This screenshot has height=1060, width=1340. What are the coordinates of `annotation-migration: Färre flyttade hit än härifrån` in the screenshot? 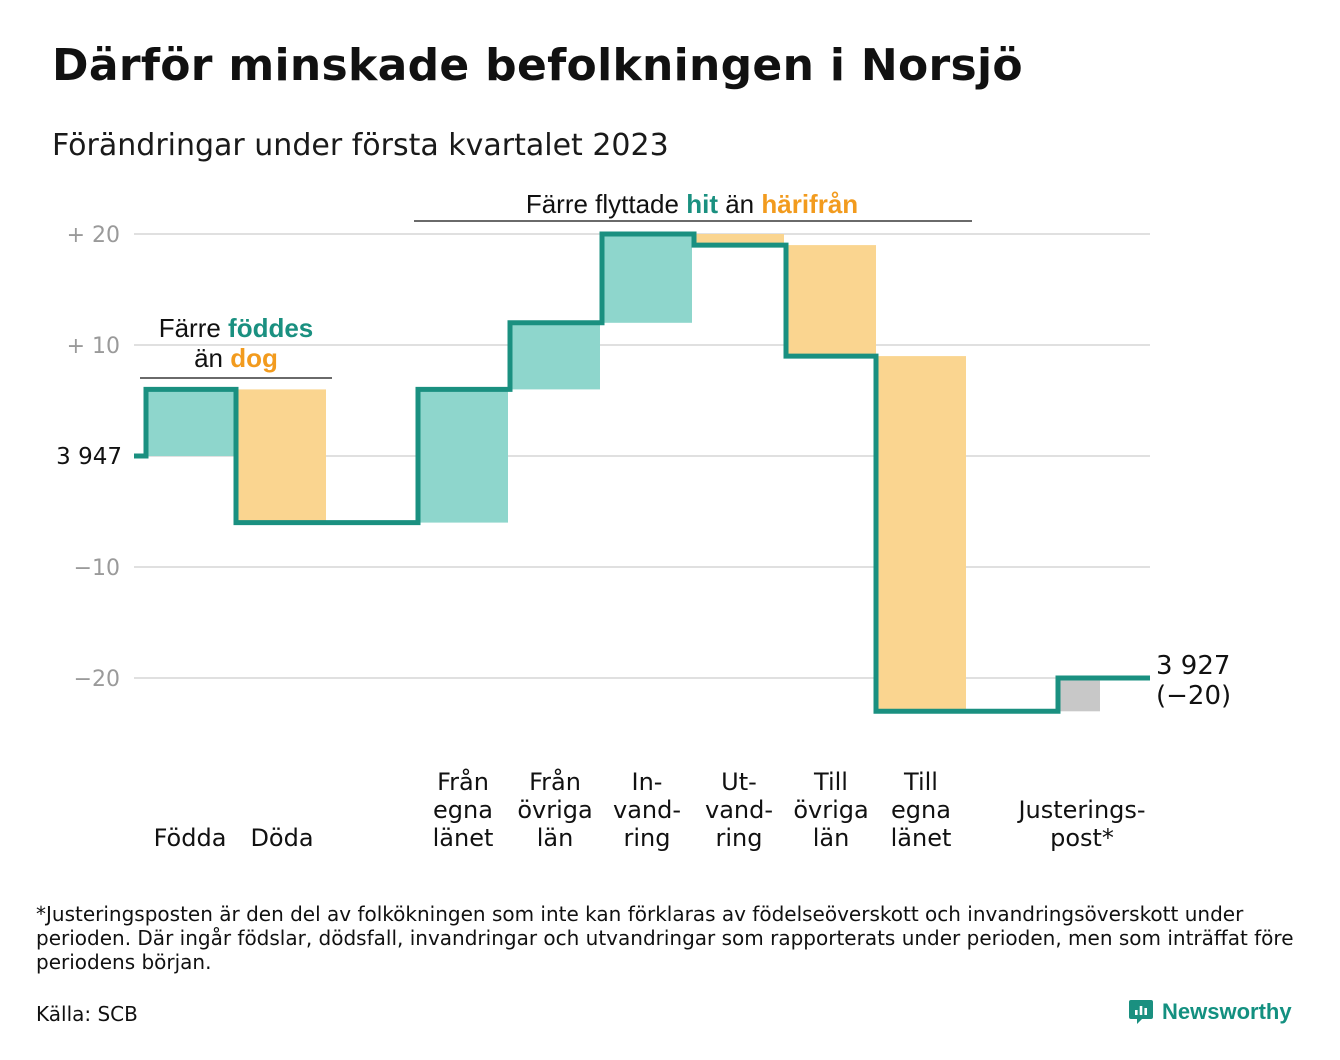 It's located at (692, 204).